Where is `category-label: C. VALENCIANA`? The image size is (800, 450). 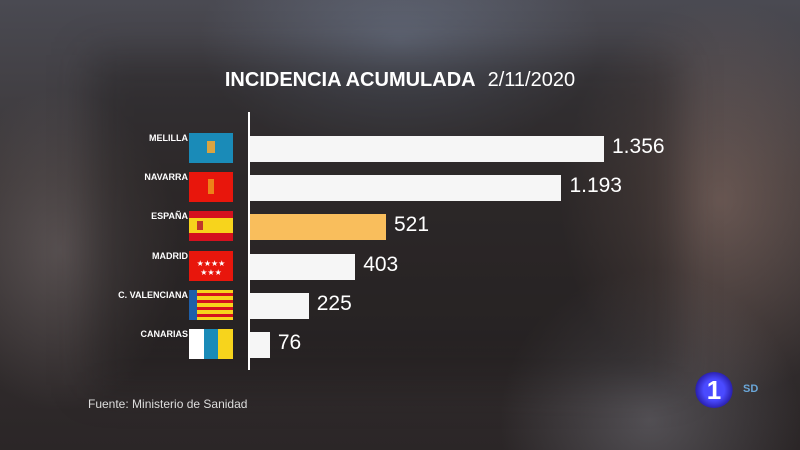 category-label: C. VALENCIANA is located at coordinates (153, 294).